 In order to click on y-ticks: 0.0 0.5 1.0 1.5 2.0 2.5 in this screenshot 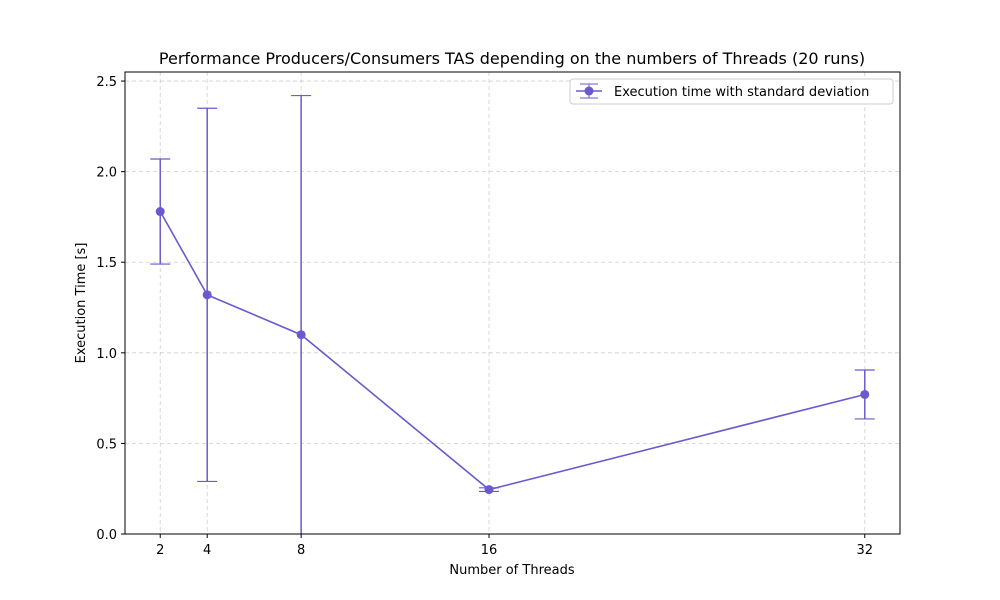, I will do `click(110, 309)`.